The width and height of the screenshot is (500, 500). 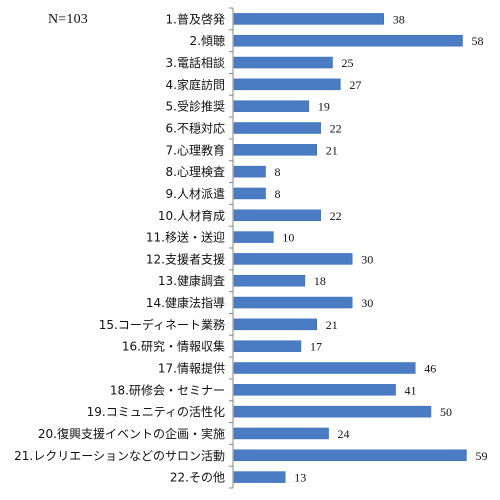 I want to click on category-label: 6.不穏対応, so click(x=195, y=129).